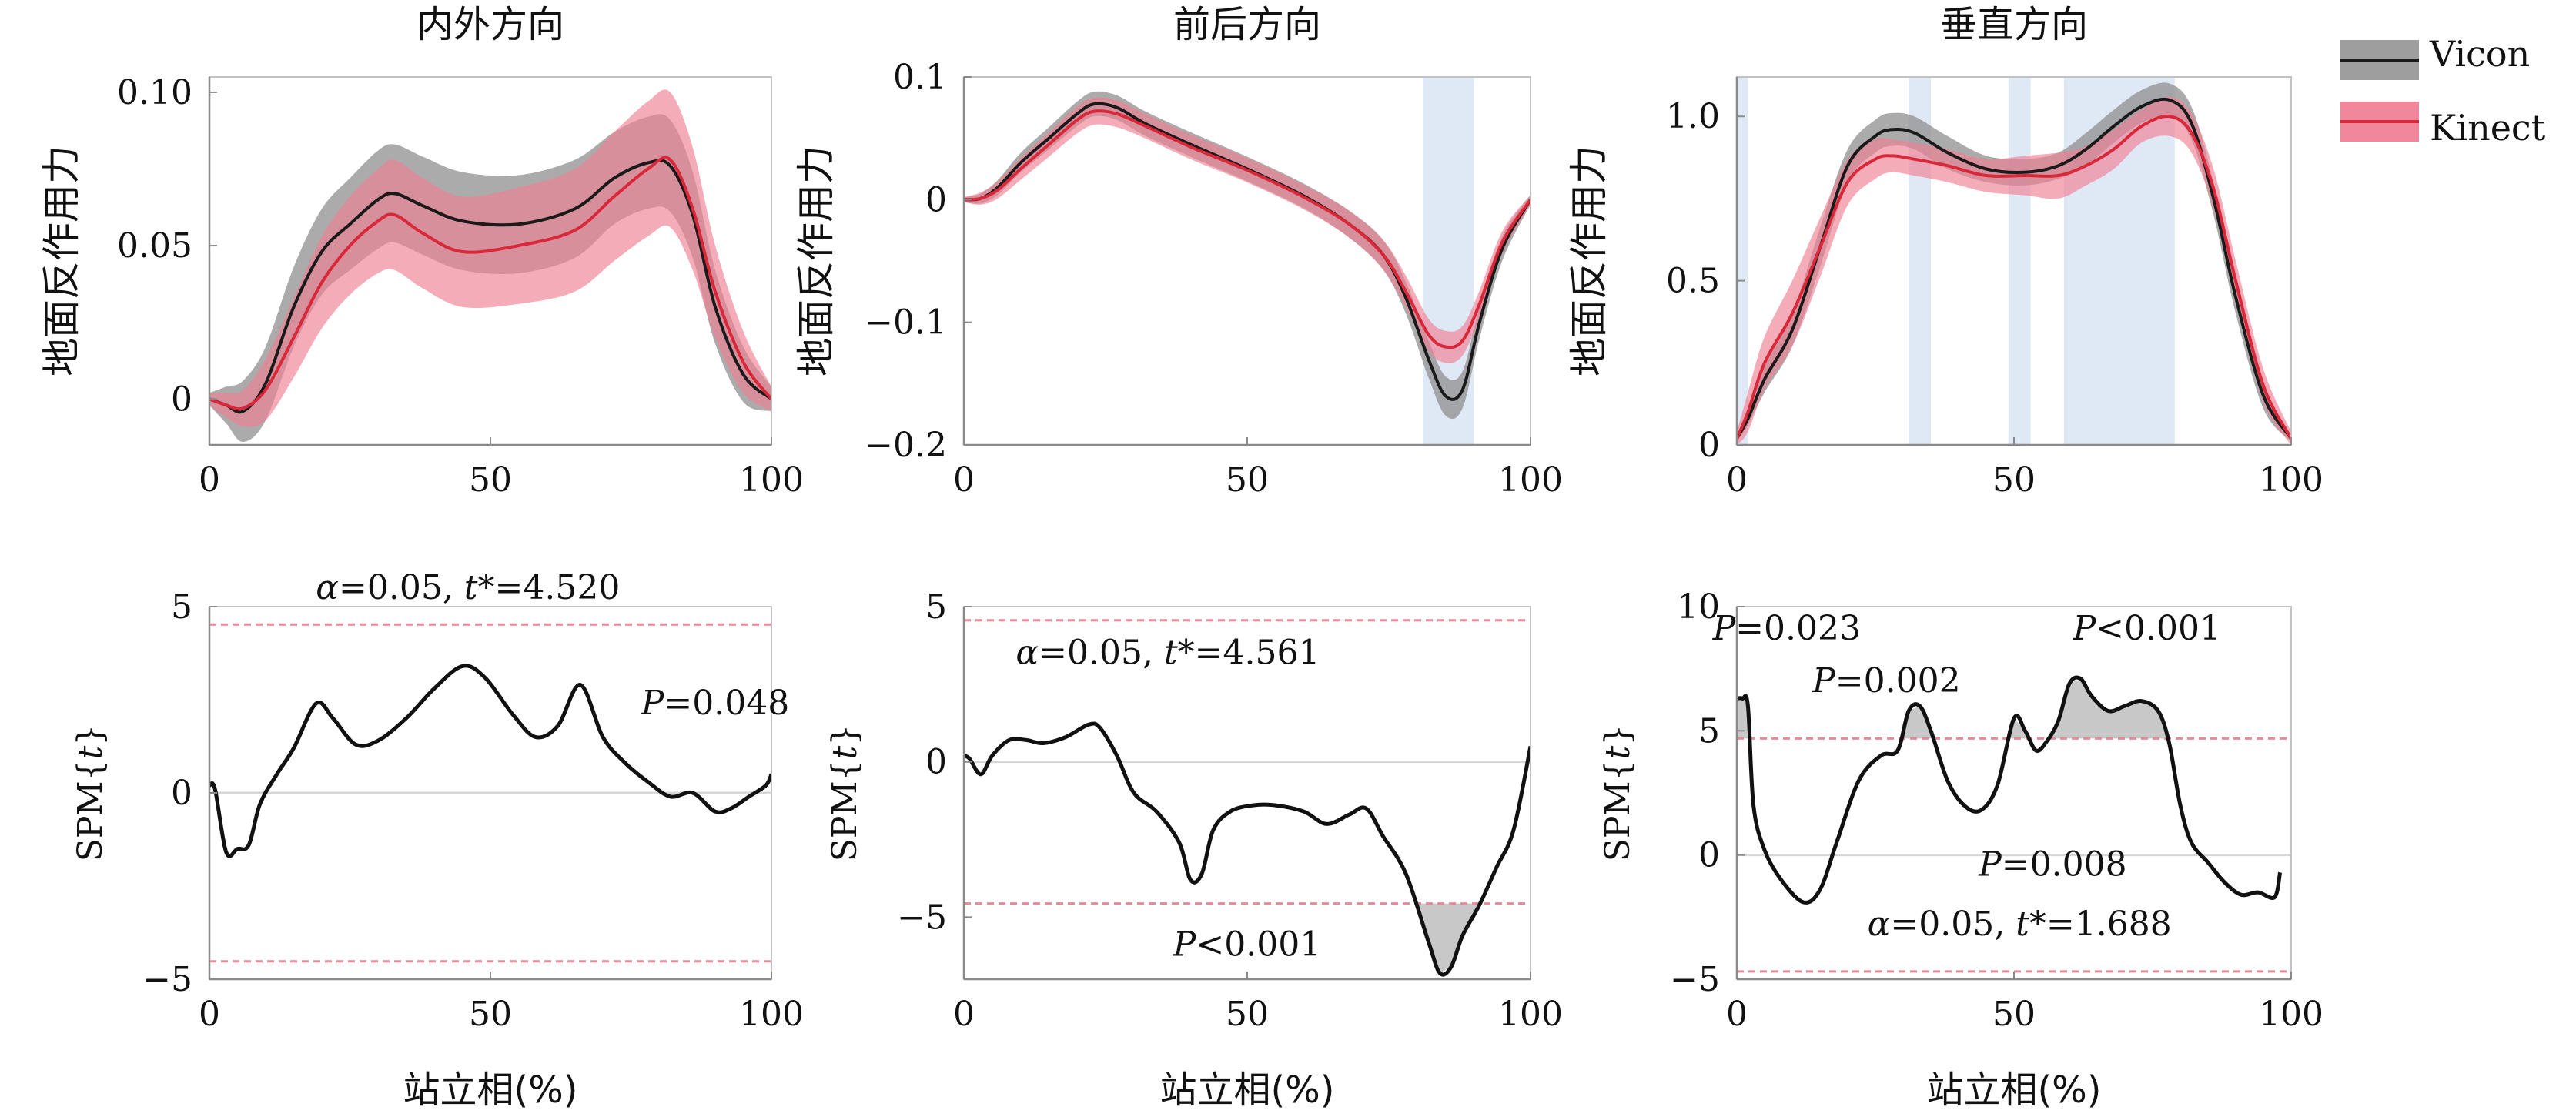 Image resolution: width=2576 pixels, height=1117 pixels. Describe the element at coordinates (1693, 282) in the screenshot. I see `y-tick-label: 0.5` at that location.